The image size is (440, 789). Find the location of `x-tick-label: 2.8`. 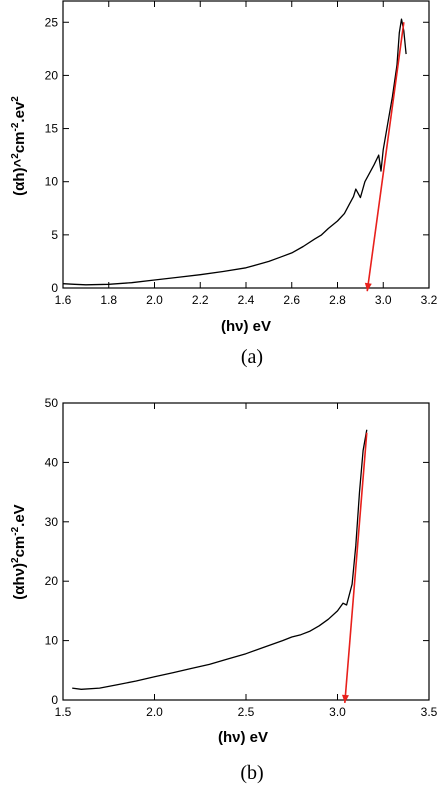

x-tick-label: 2.8 is located at coordinates (337, 300).